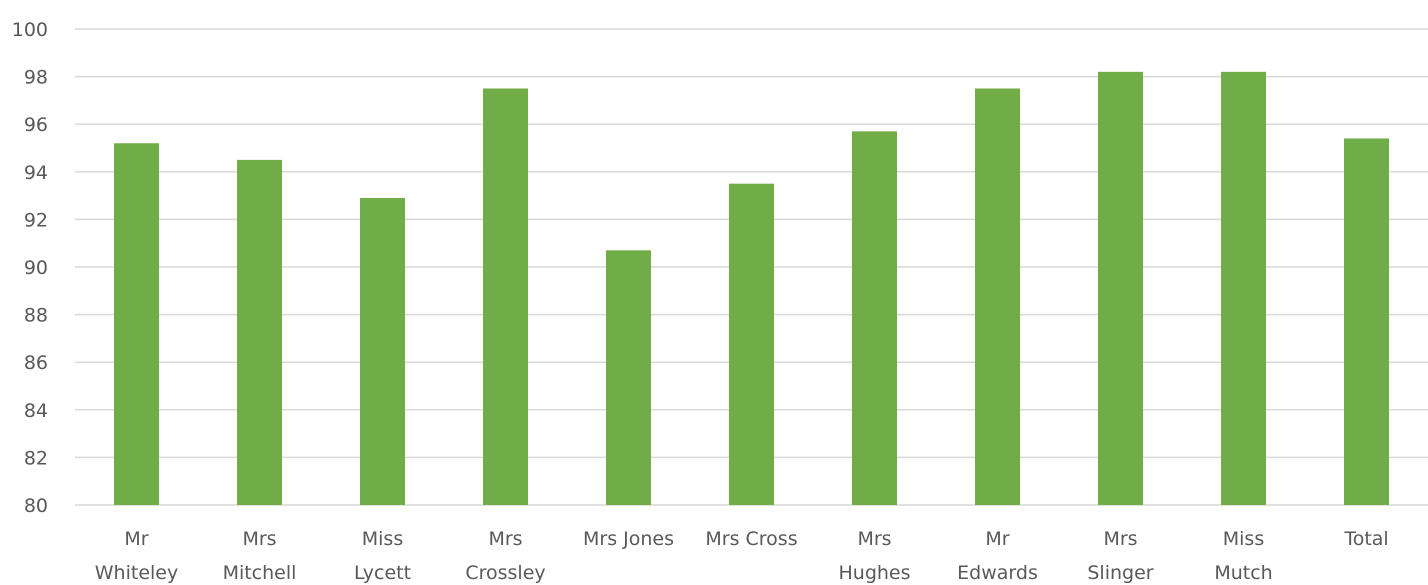  I want to click on y-axis-ticks: 80 82 84 86 88 90 92 94 96 98 100, so click(30, 268).